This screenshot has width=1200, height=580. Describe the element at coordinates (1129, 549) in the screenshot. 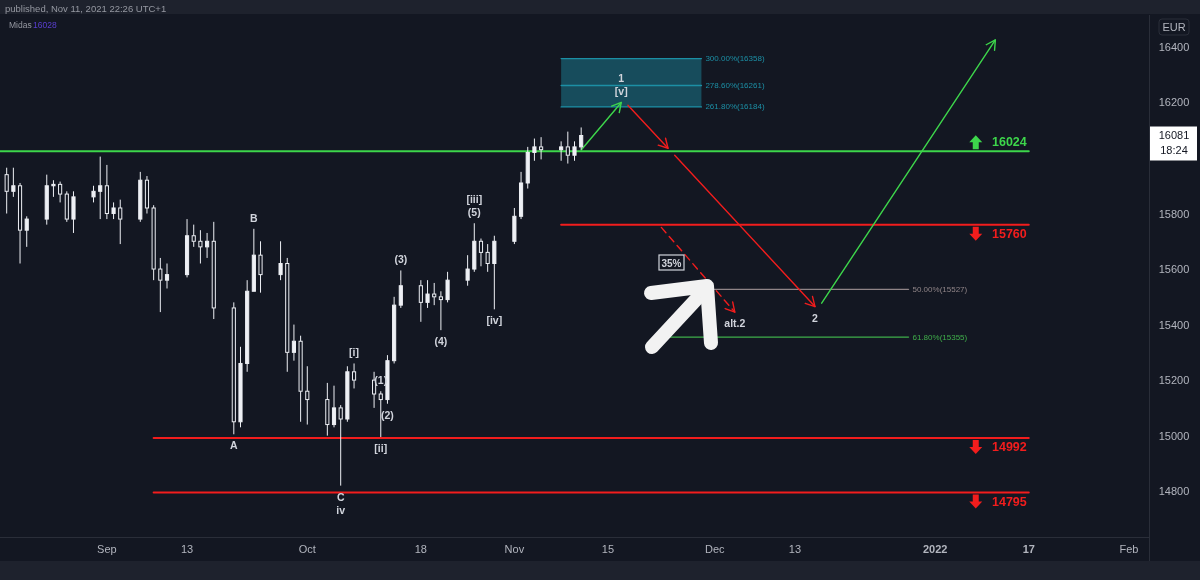

I see `x-tick-label: Feb` at that location.